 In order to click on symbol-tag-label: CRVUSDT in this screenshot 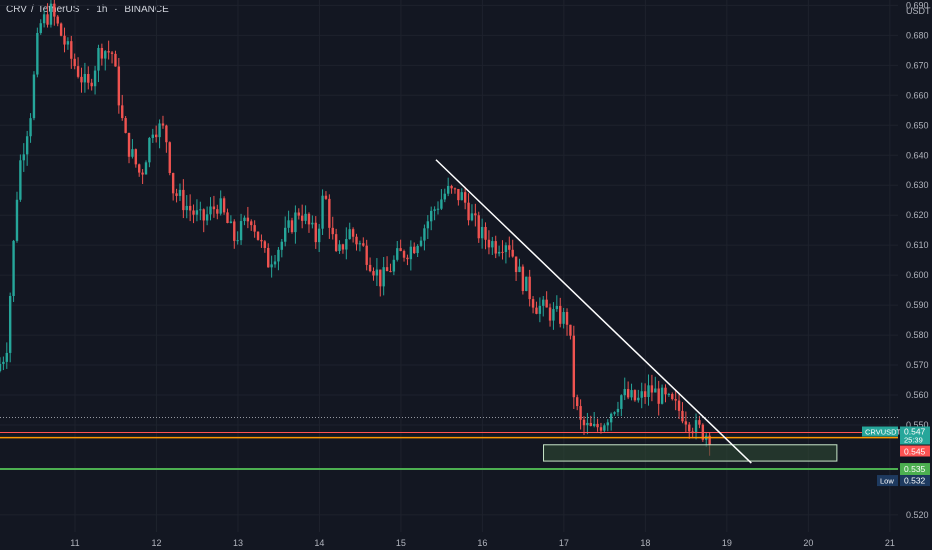, I will do `click(883, 431)`.